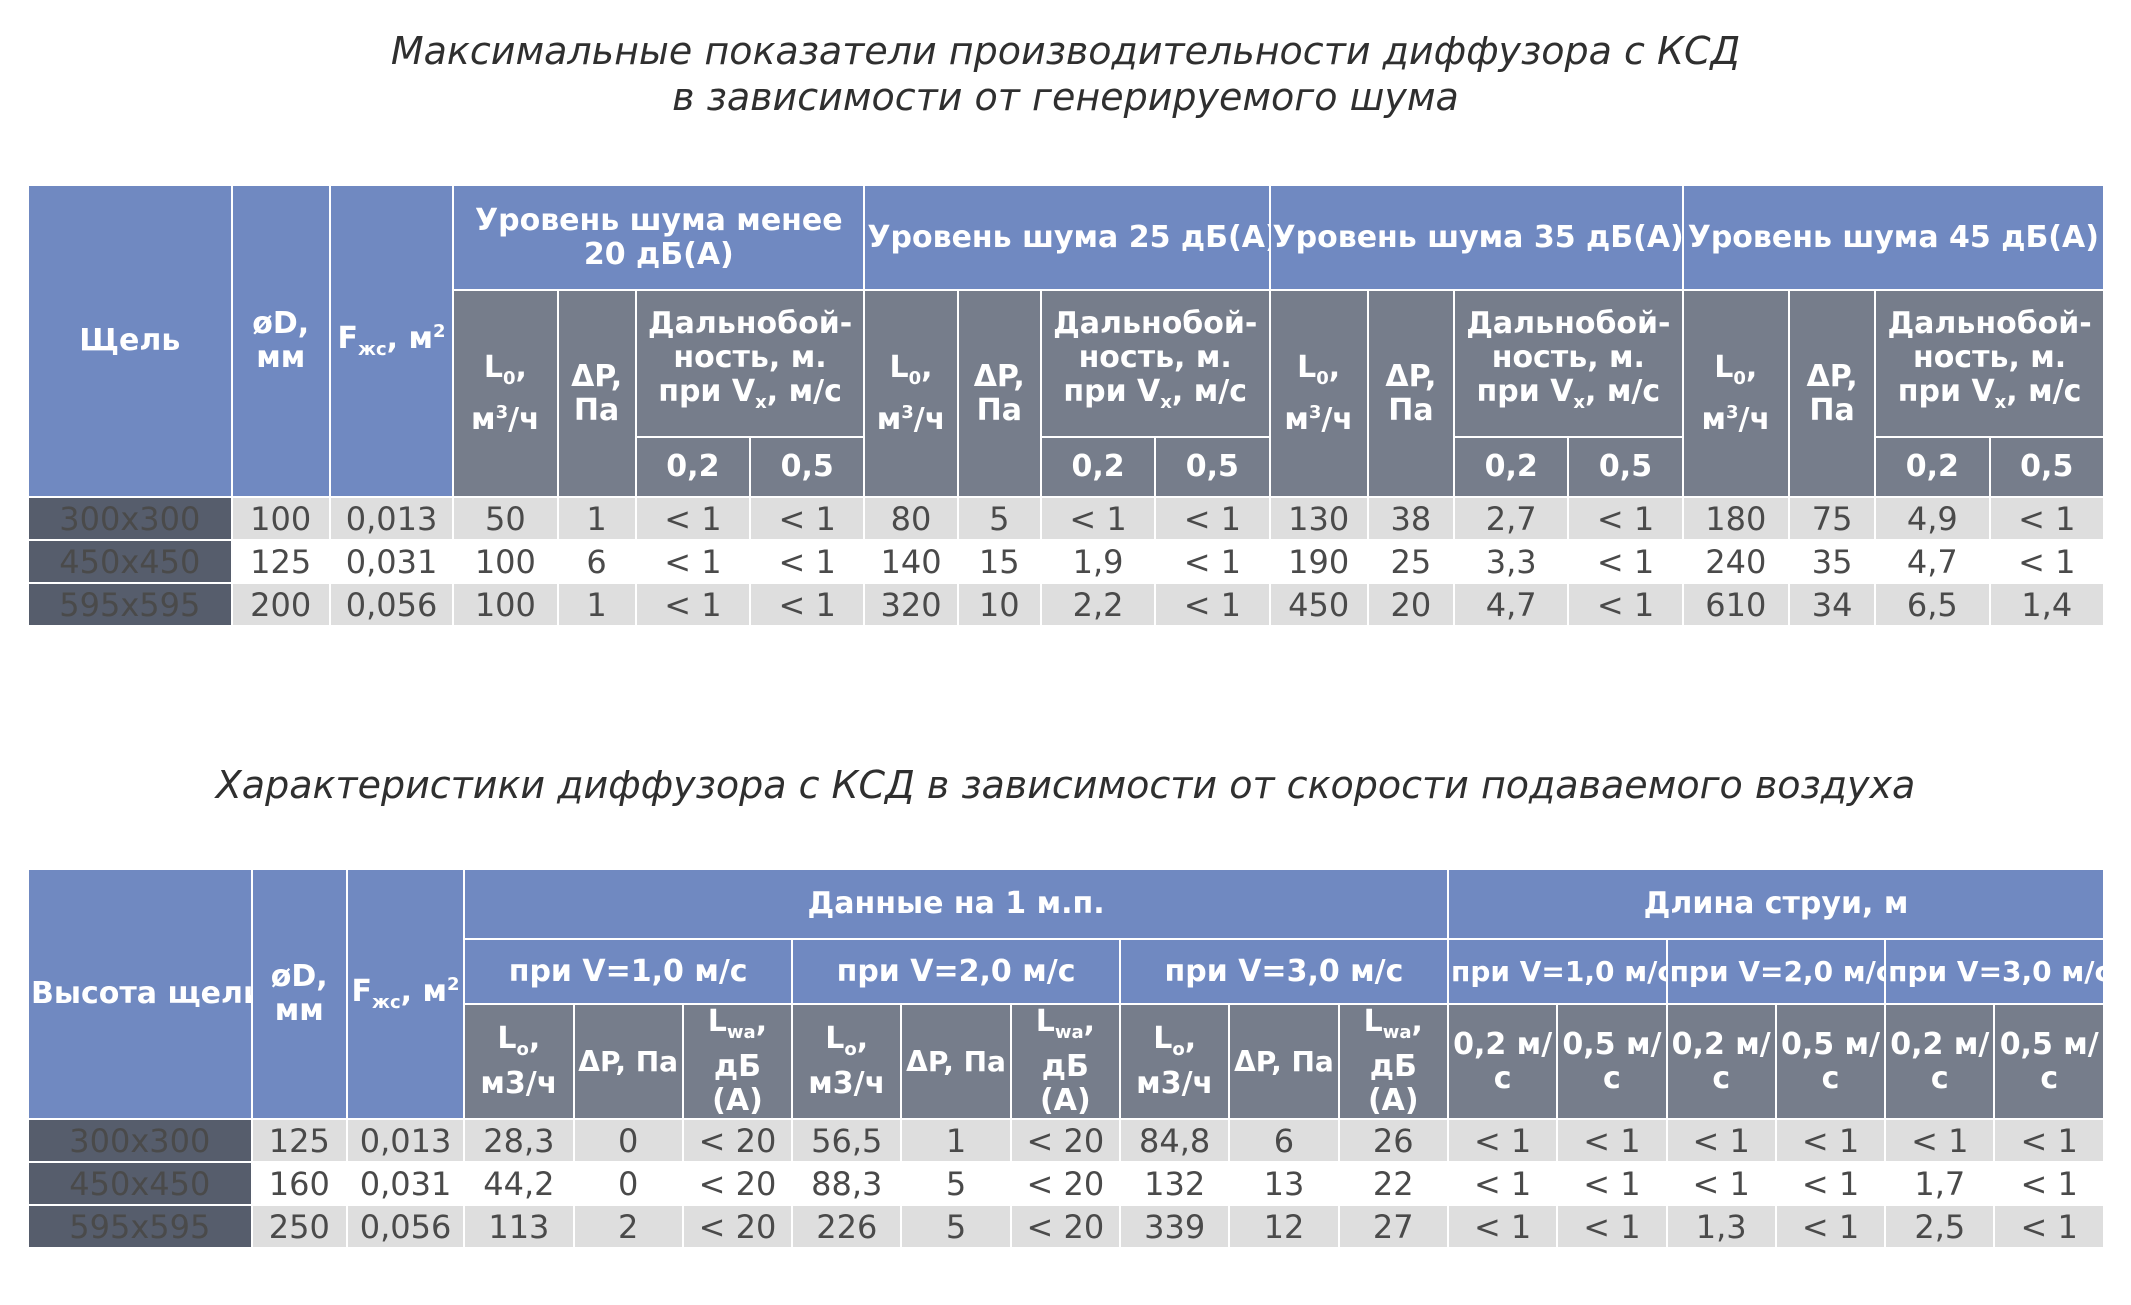  I want to click on table-cell: 12, so click(1284, 1226).